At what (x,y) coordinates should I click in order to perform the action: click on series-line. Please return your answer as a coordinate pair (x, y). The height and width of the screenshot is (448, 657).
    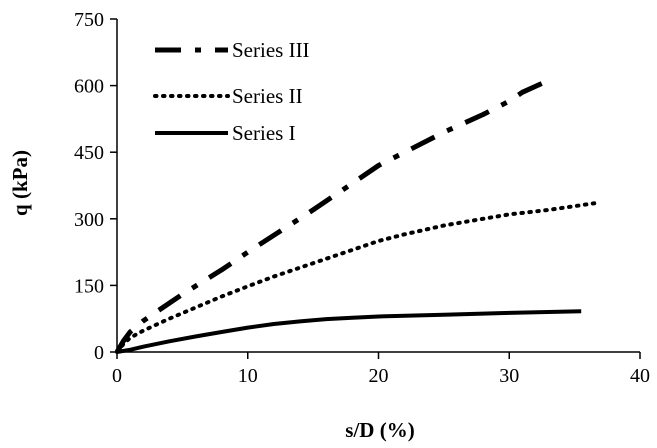
    Looking at the image, I should click on (349, 331).